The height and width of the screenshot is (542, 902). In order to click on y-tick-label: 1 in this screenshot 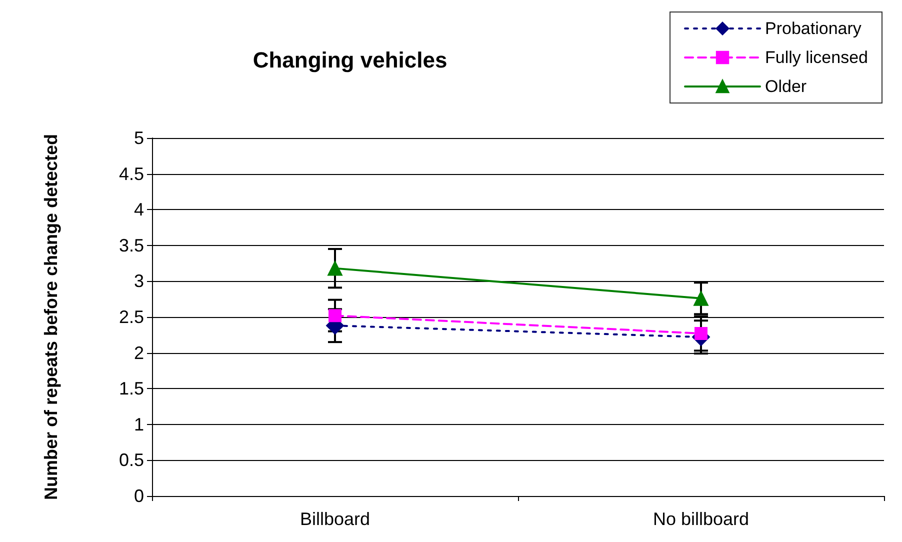, I will do `click(139, 424)`.